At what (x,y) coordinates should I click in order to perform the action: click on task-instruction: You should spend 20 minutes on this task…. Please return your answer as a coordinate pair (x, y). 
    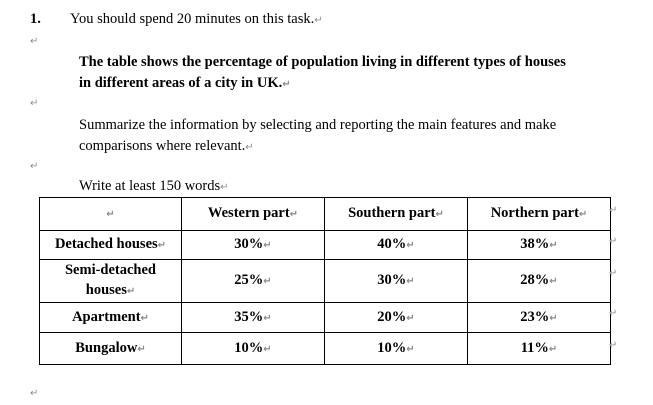
    Looking at the image, I should click on (196, 19).